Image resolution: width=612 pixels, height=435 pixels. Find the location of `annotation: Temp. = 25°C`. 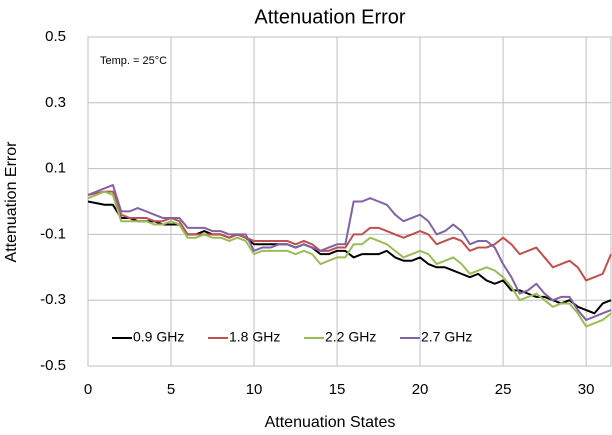

annotation: Temp. = 25°C is located at coordinates (133, 61).